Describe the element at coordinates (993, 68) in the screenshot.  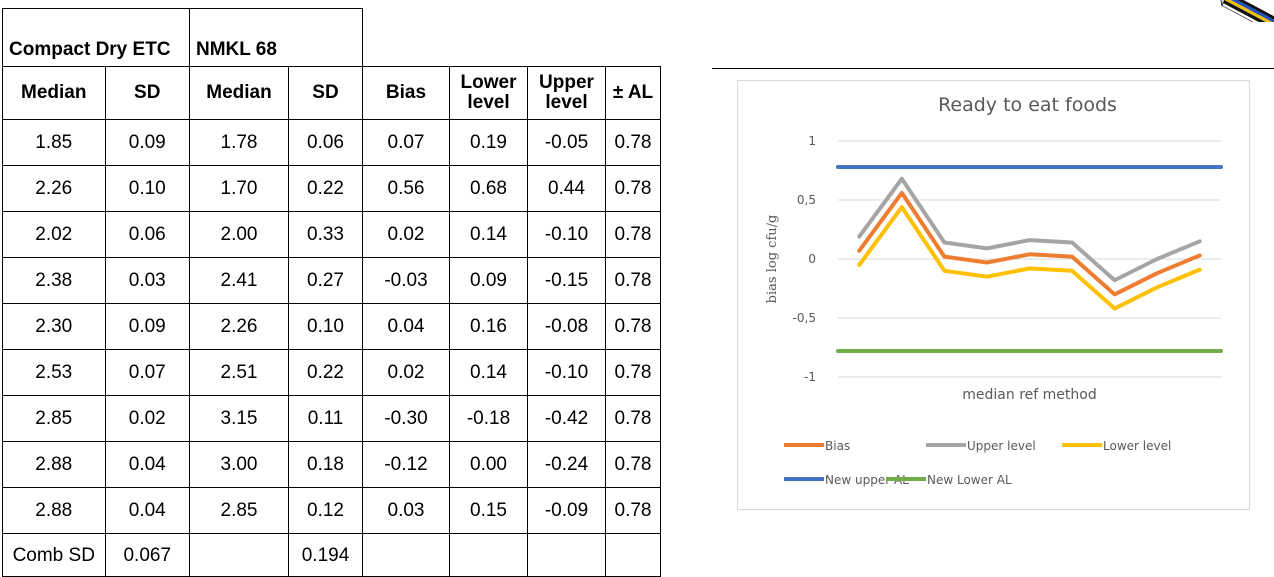
I see `header-rule-line` at that location.